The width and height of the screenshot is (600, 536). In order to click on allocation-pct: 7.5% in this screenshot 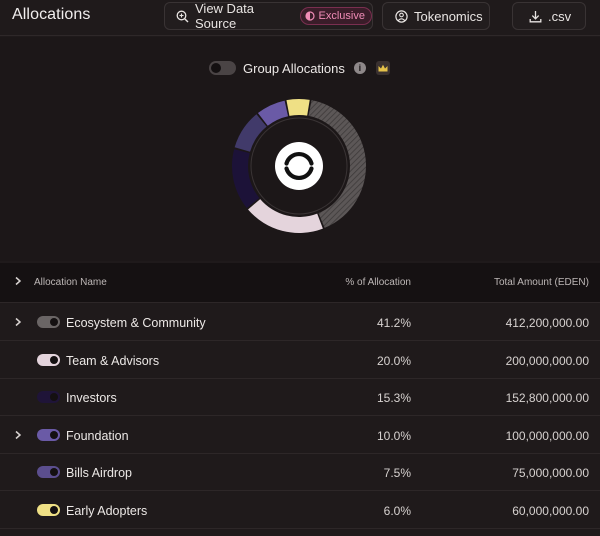, I will do `click(397, 473)`.